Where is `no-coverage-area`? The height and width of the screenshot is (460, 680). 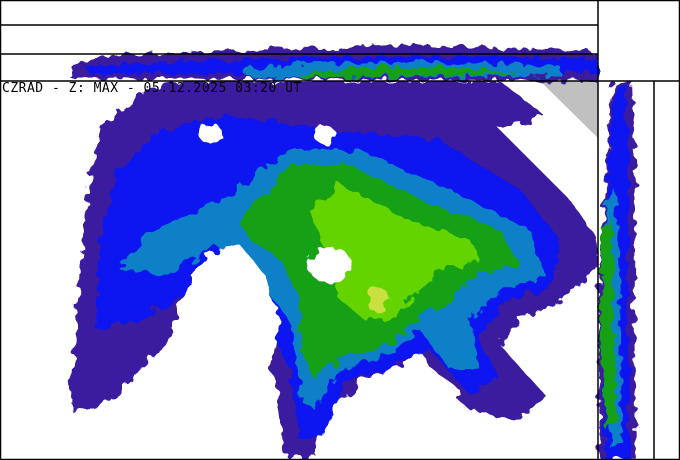 no-coverage-area is located at coordinates (569, 109).